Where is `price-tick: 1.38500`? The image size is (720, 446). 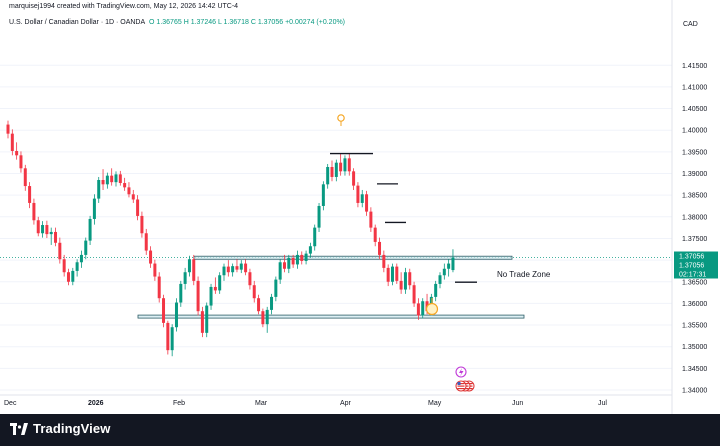
price-tick: 1.38500 is located at coordinates (694, 196).